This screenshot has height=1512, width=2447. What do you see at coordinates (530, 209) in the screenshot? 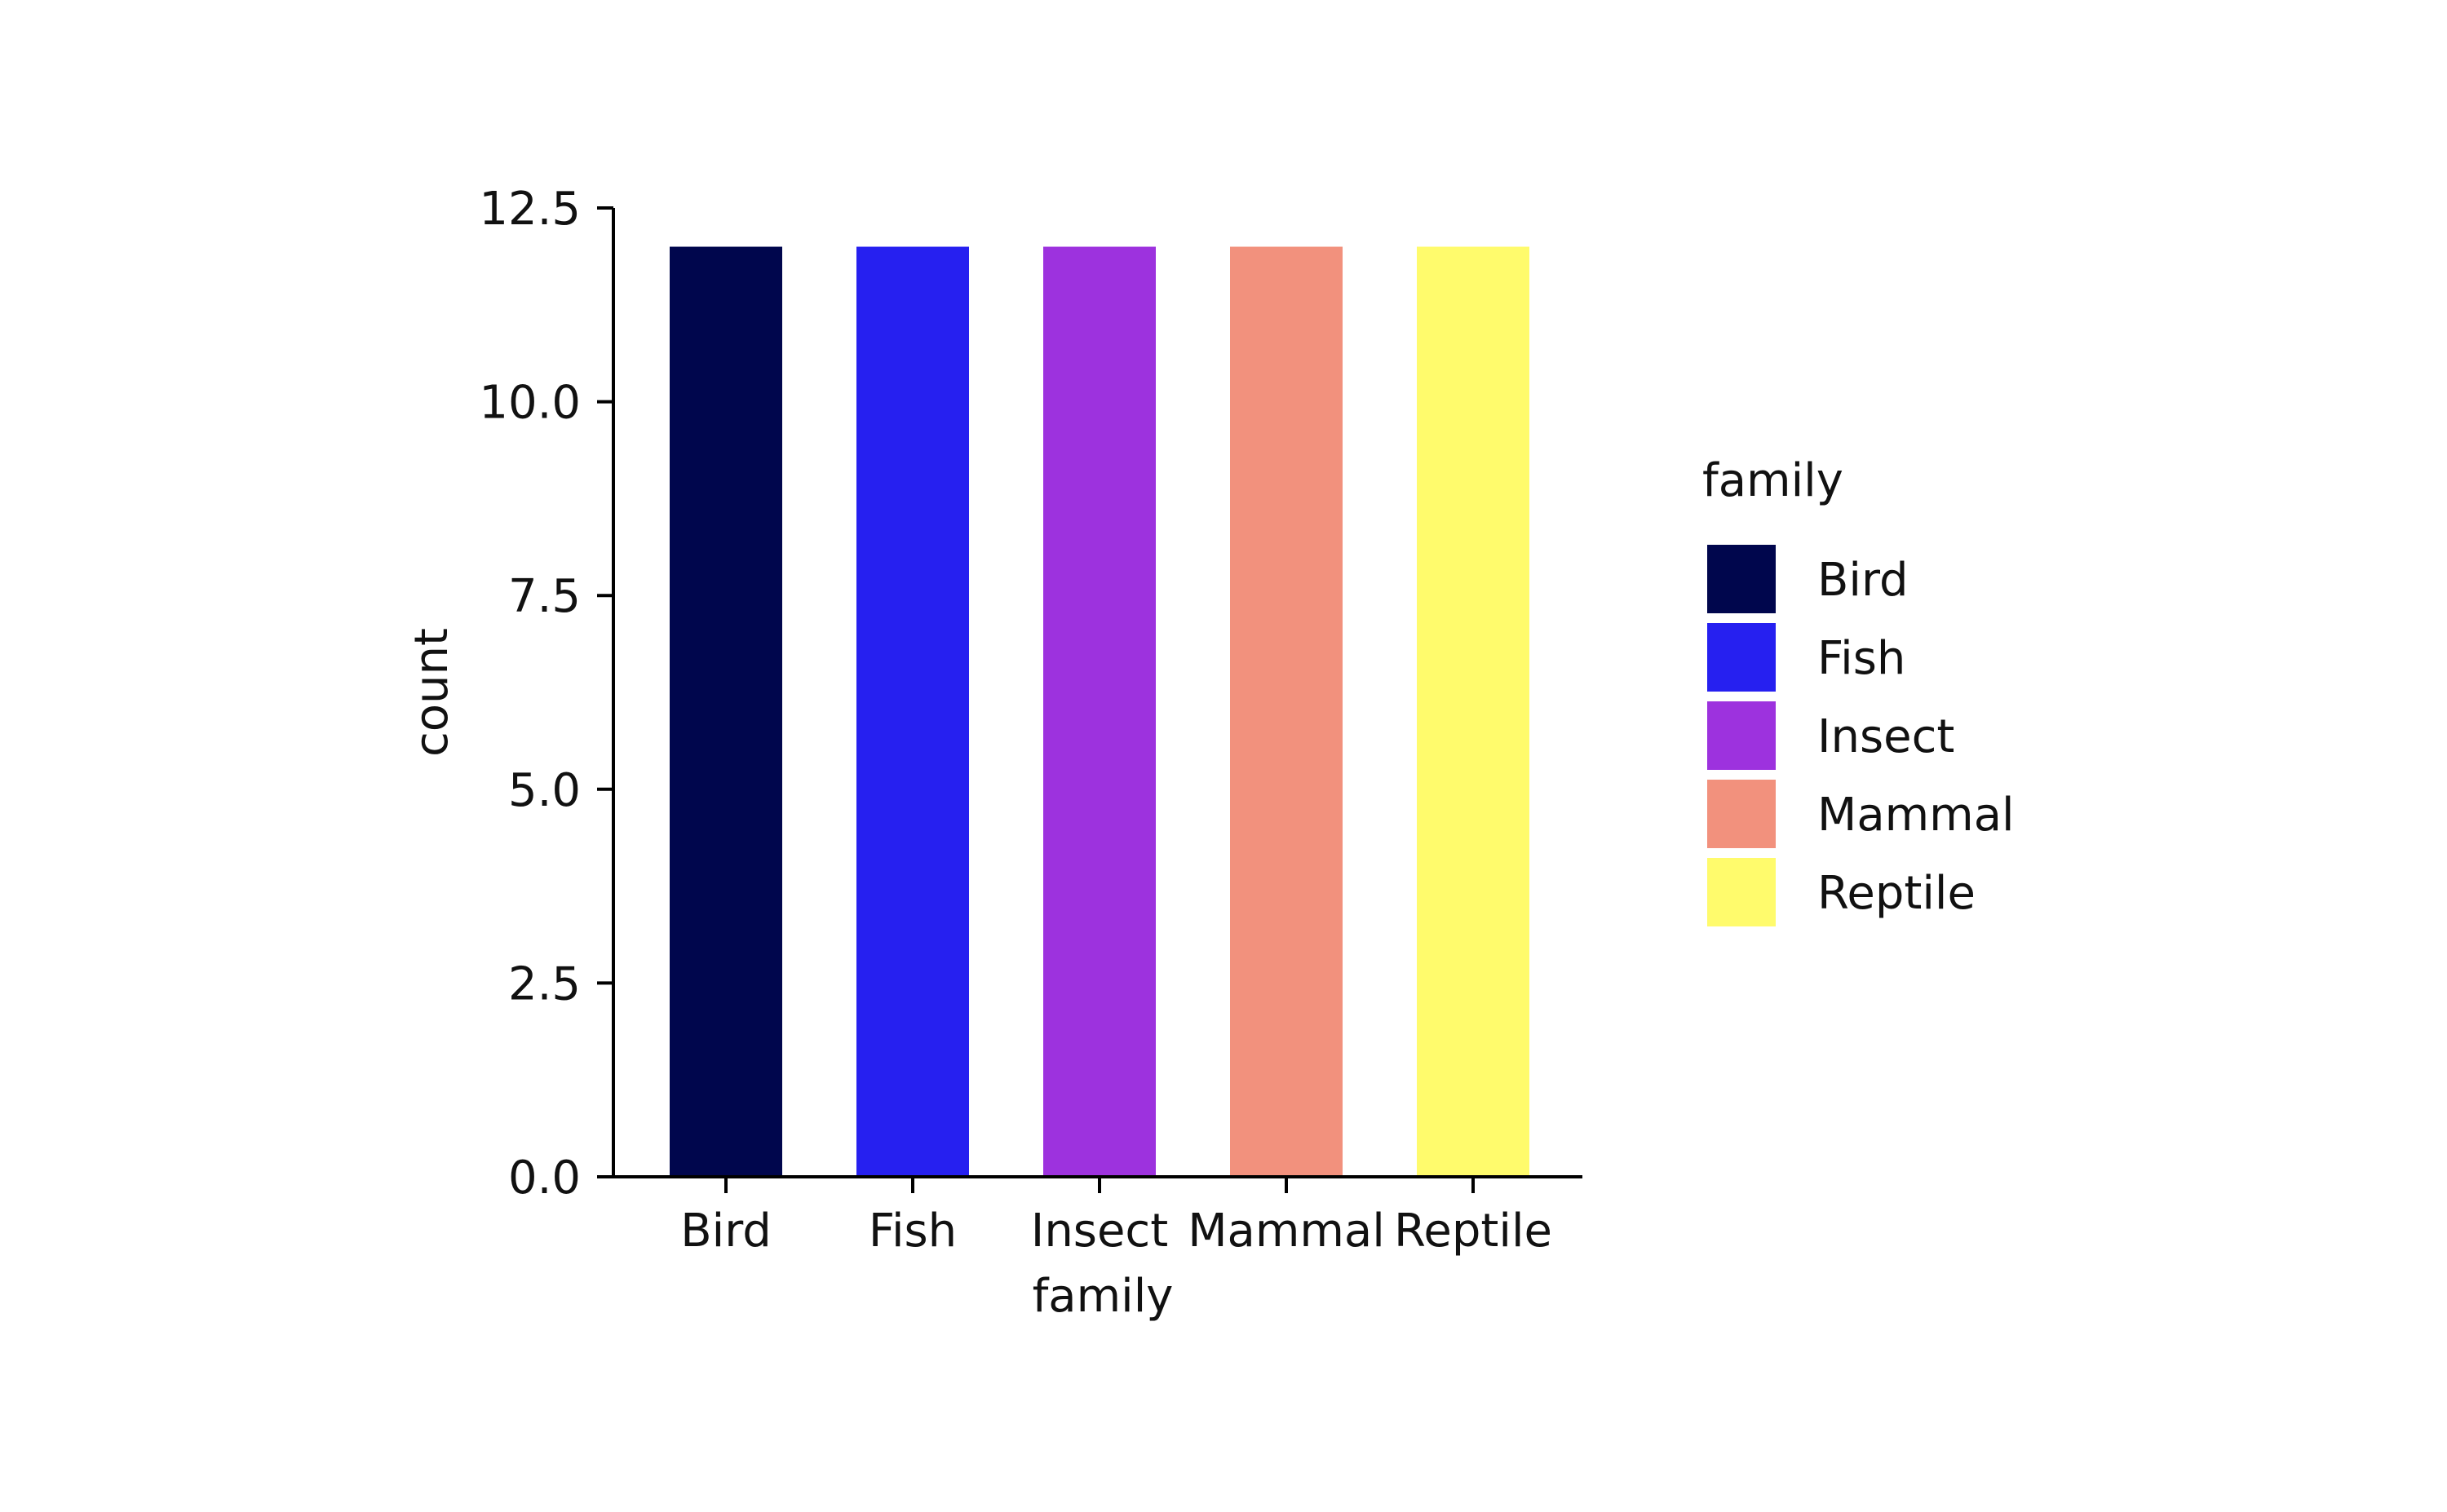
I see `y-tick-label: 12.5` at bounding box center [530, 209].